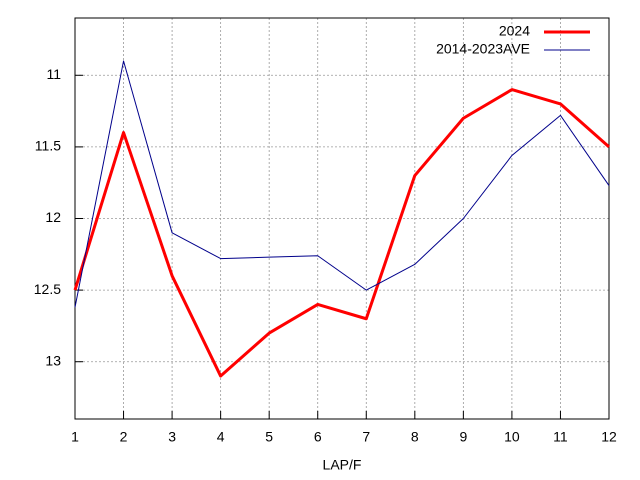 This screenshot has height=480, width=640. I want to click on x-tick-label: 11, so click(560, 437).